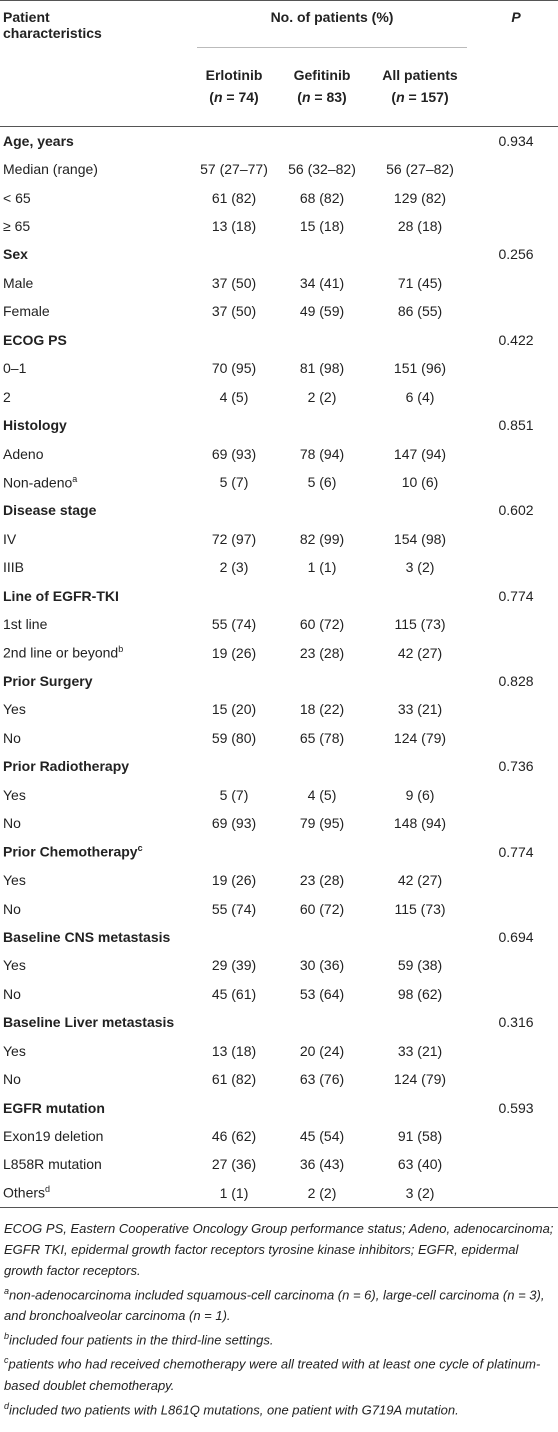 The height and width of the screenshot is (1432, 558). What do you see at coordinates (237, 254) in the screenshot?
I see `section-title: Sex` at bounding box center [237, 254].